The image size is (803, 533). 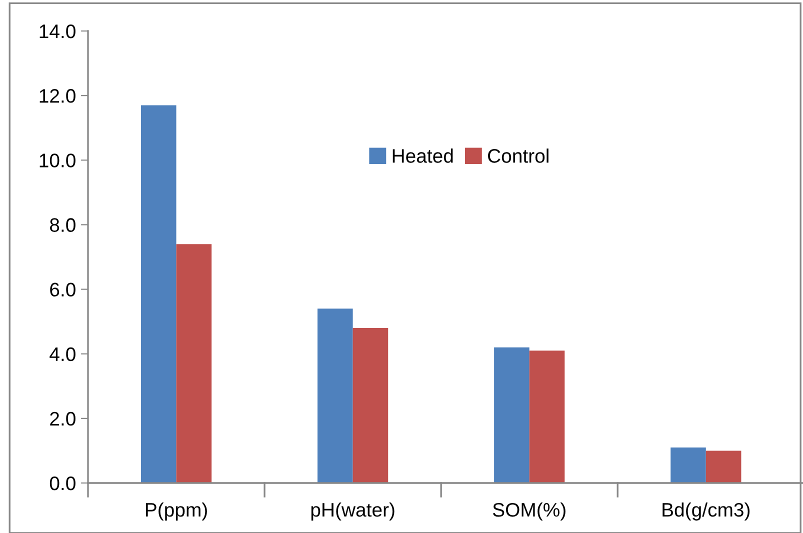 What do you see at coordinates (63, 225) in the screenshot?
I see `y-tick-label: 8.0` at bounding box center [63, 225].